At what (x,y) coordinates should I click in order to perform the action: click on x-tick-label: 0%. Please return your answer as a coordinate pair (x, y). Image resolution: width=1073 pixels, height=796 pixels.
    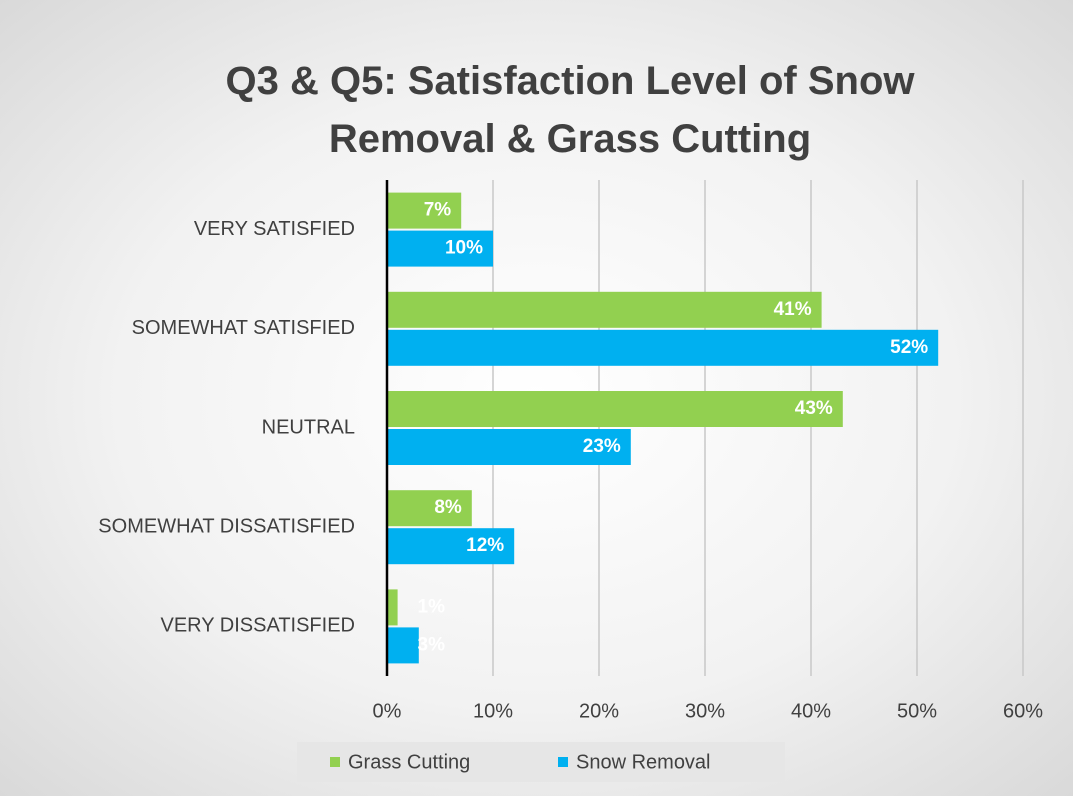
    Looking at the image, I should click on (387, 711).